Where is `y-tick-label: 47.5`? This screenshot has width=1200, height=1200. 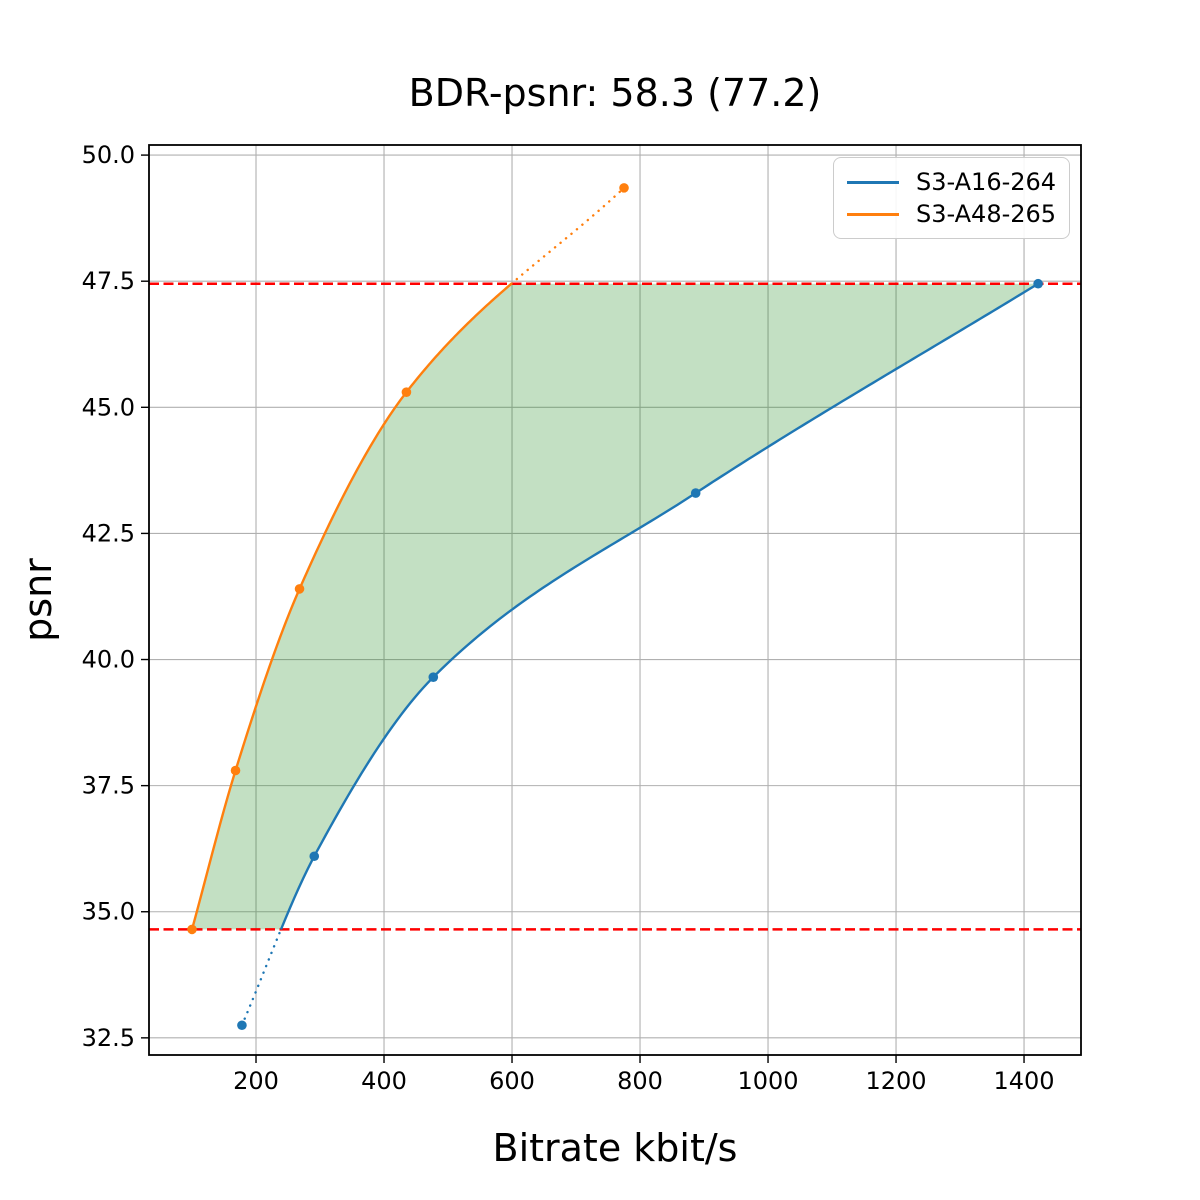
y-tick-label: 47.5 is located at coordinates (108, 281).